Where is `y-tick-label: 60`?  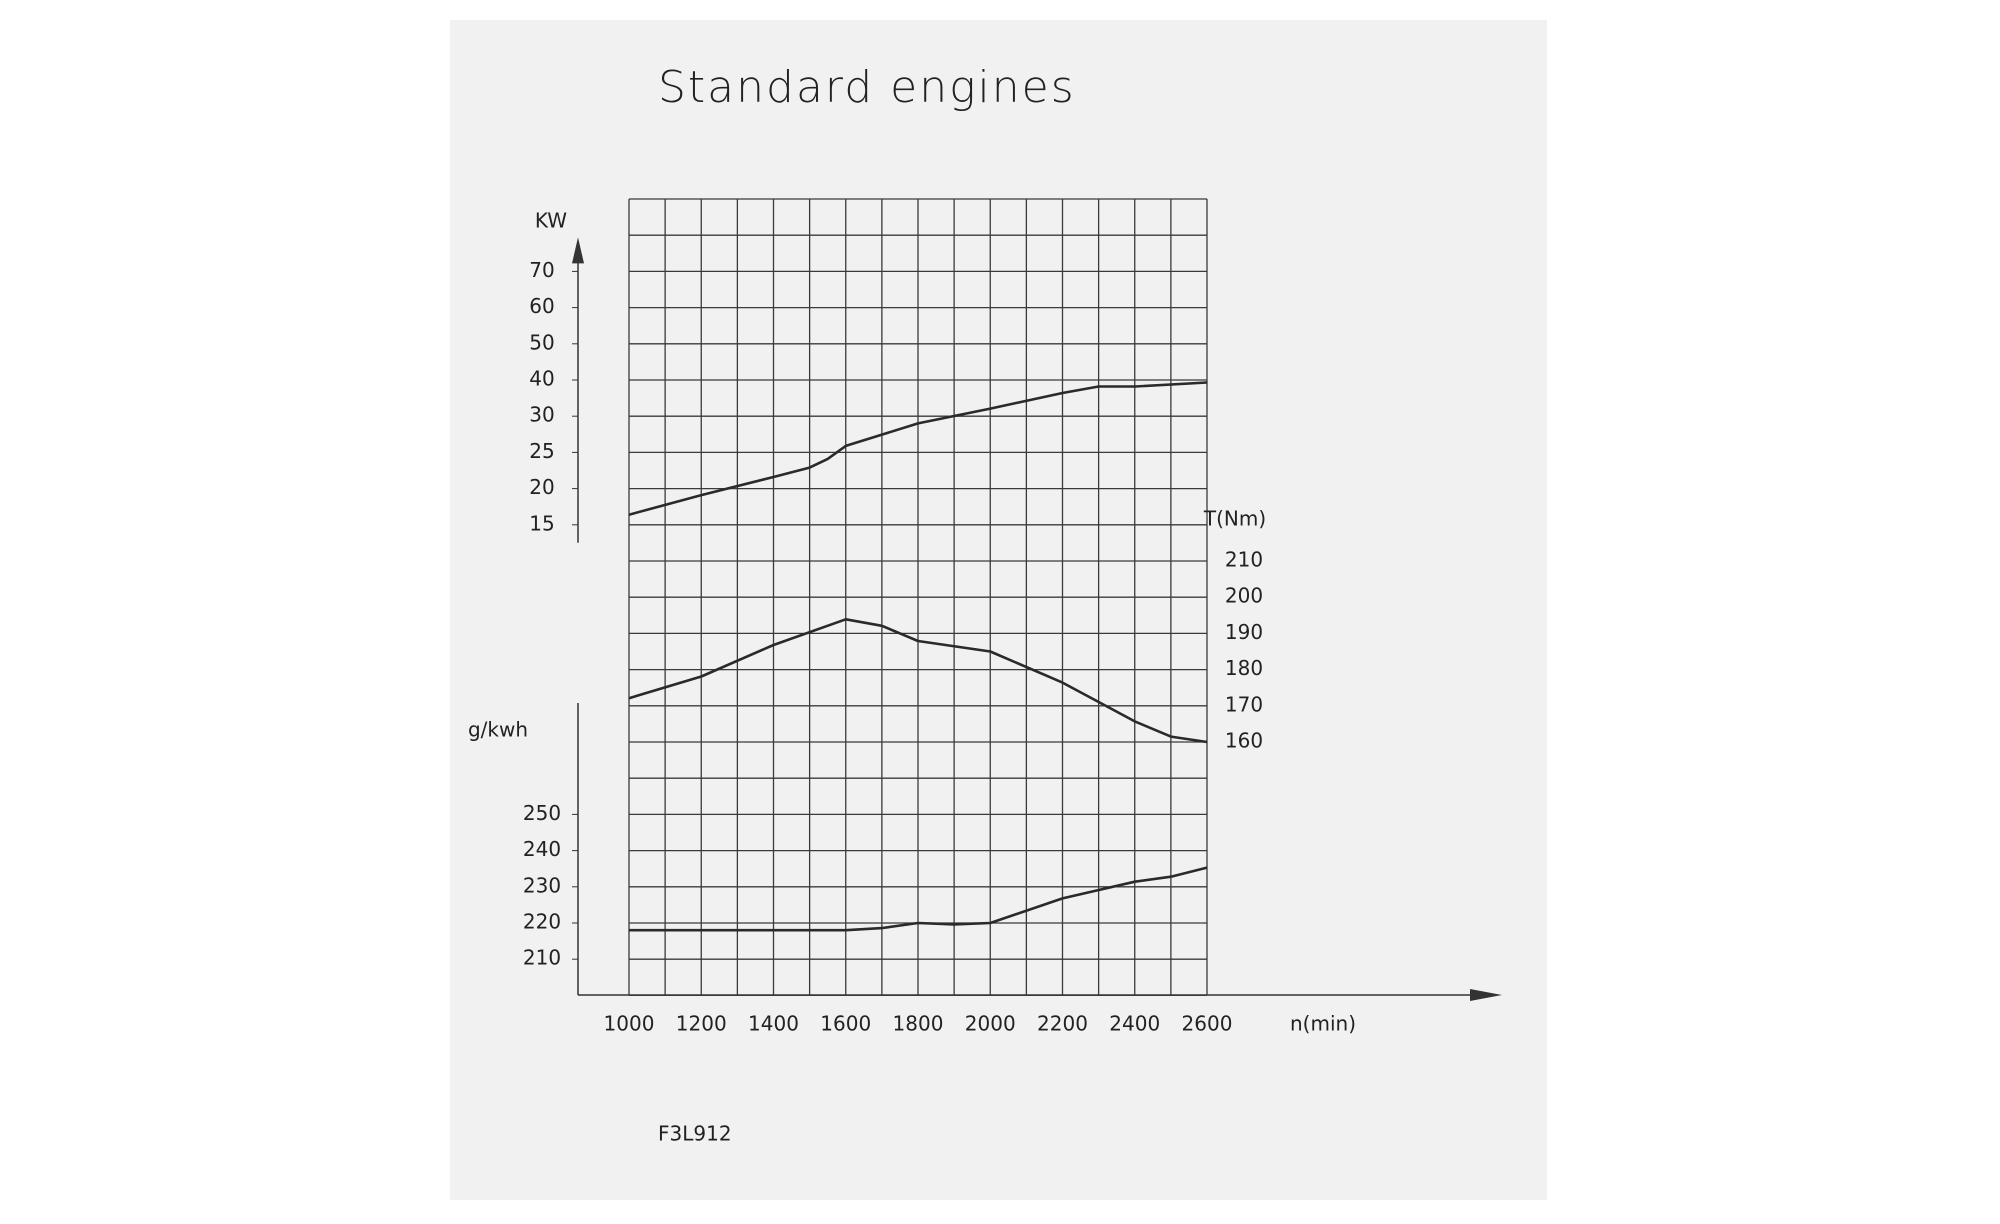 y-tick-label: 60 is located at coordinates (541, 306).